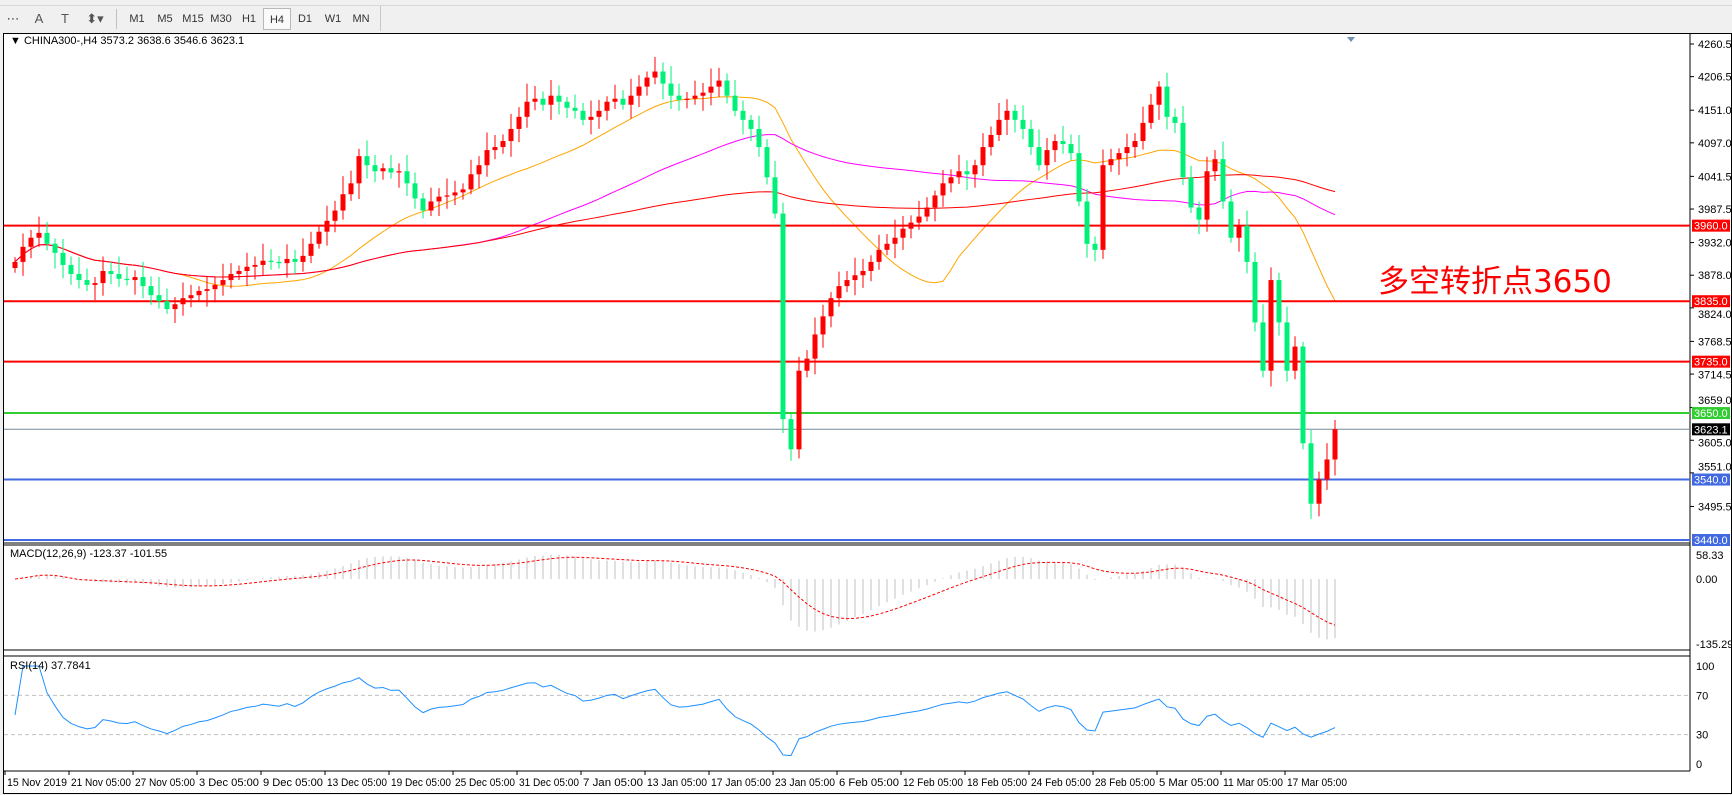  Describe the element at coordinates (1715, 177) in the screenshot. I see `price-tick-label: 4041.5` at that location.